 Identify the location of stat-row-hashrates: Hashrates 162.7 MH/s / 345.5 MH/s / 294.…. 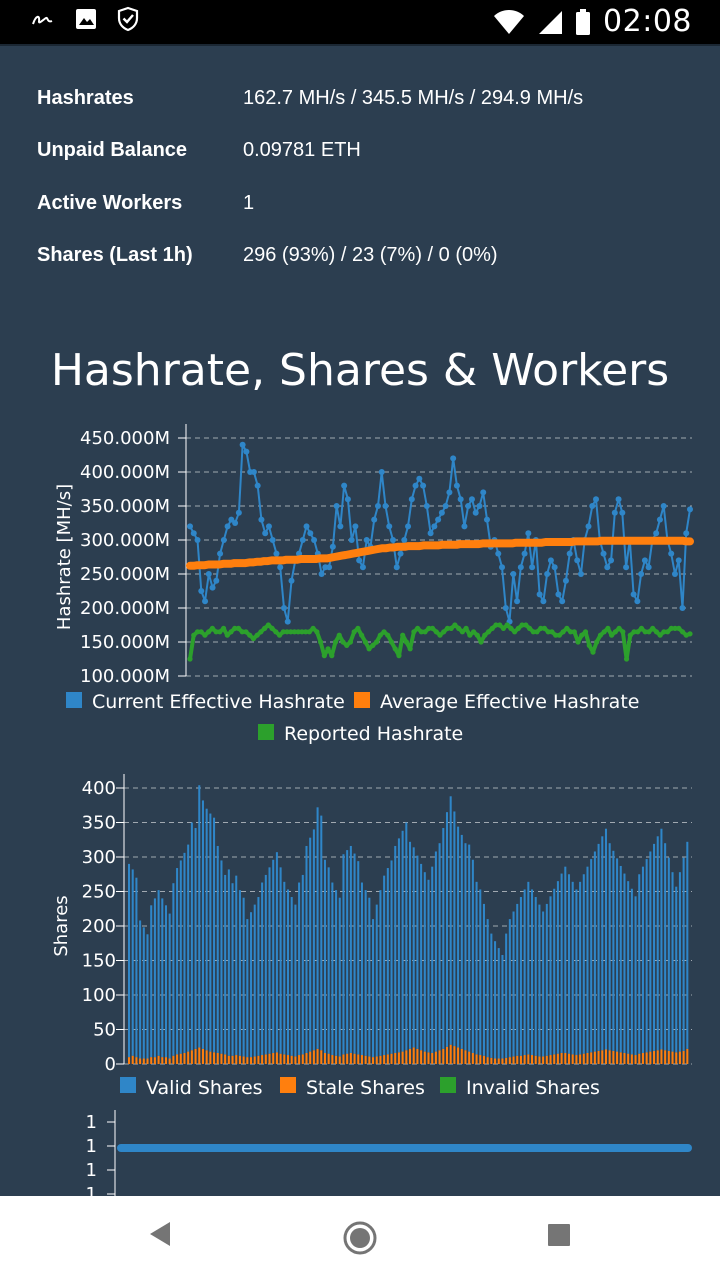
(367, 98).